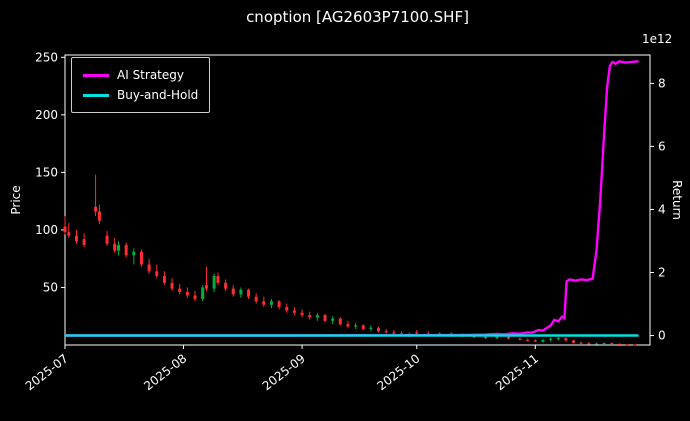 The width and height of the screenshot is (690, 421). I want to click on y-tick-label: 4, so click(662, 209).